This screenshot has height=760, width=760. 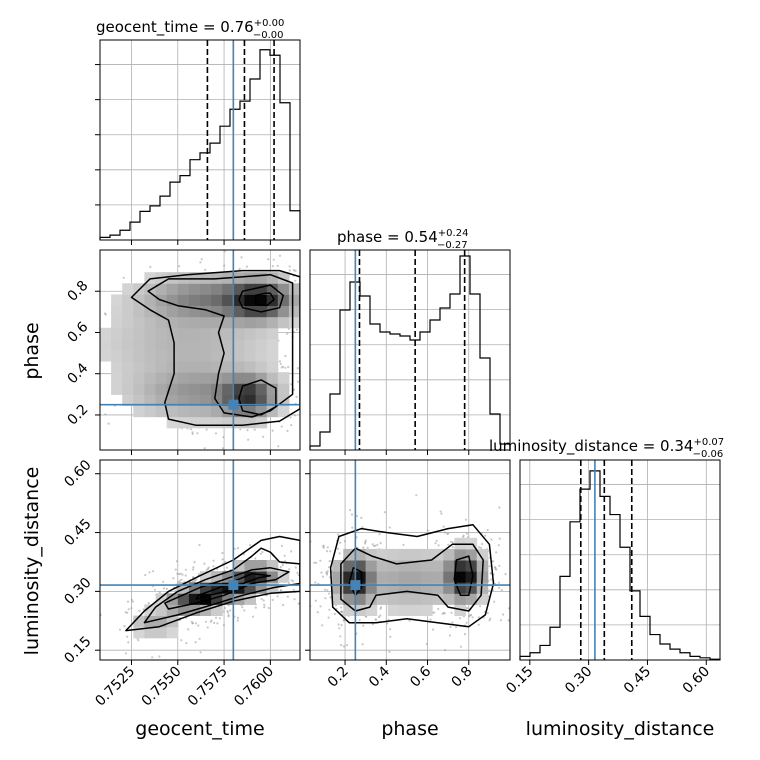 I want to click on truth-marker, so click(x=233, y=585).